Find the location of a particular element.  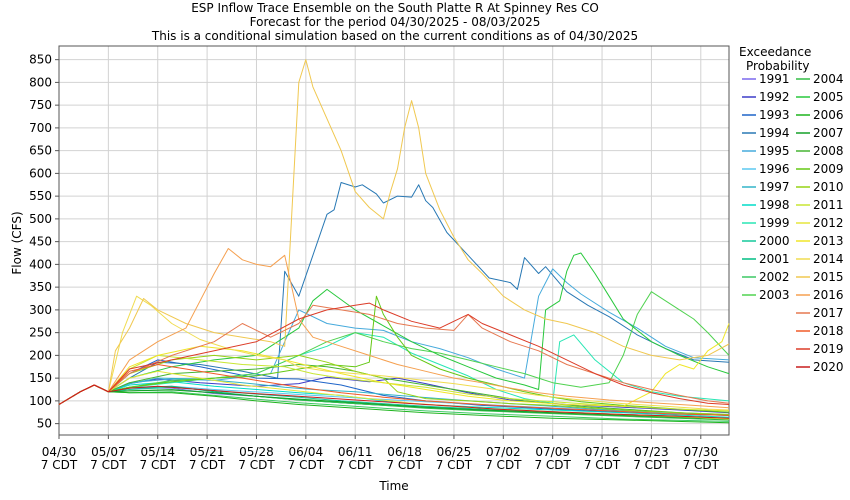

x-tick-label: 06/04 is located at coordinates (306, 452).